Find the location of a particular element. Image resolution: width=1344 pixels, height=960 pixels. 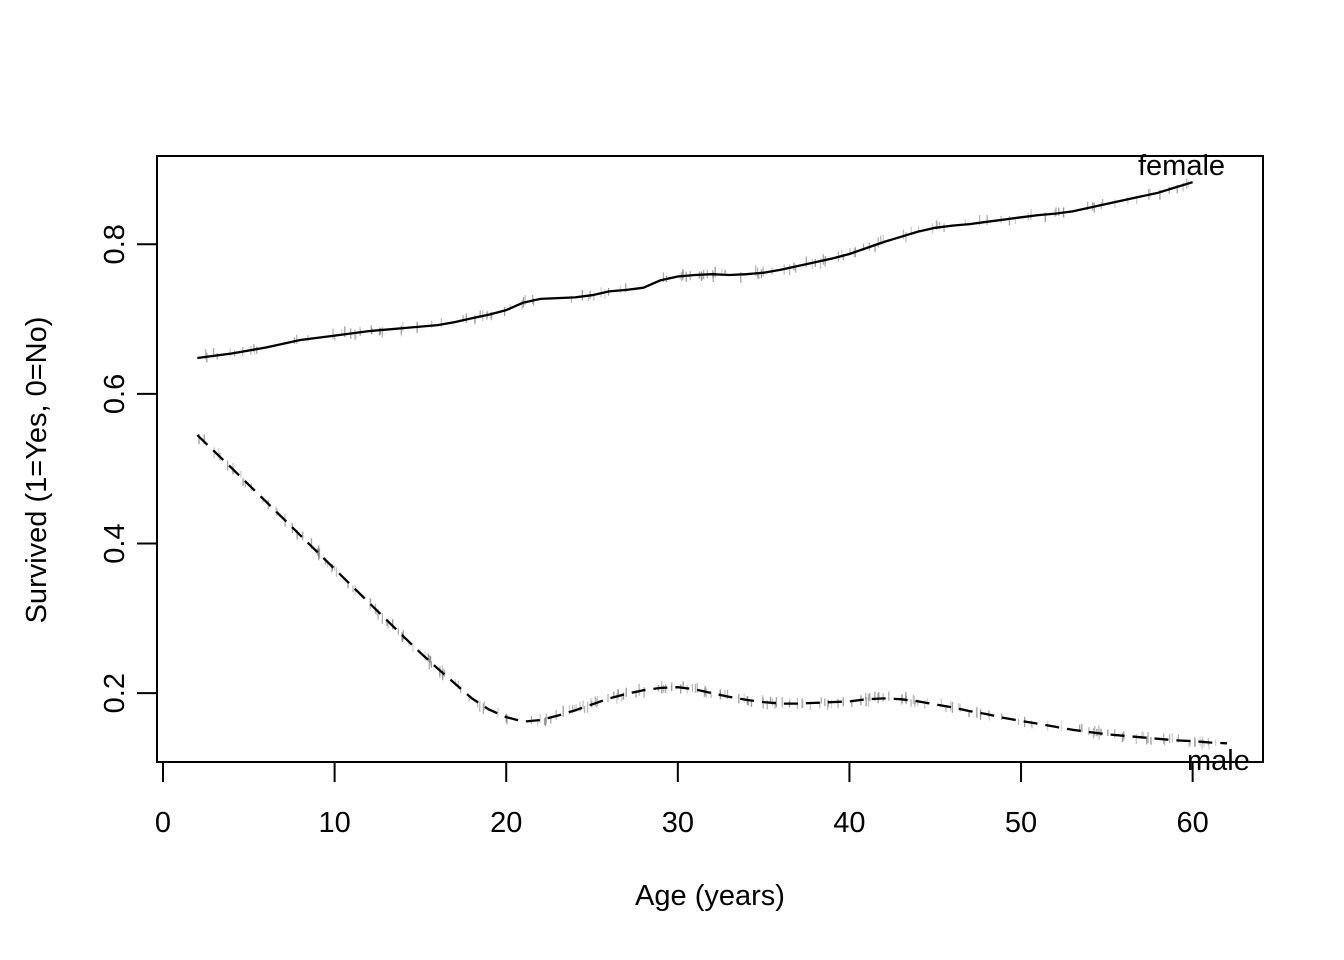

y-axis-title: Survived (1=Yes, 0=No) is located at coordinates (37, 470).